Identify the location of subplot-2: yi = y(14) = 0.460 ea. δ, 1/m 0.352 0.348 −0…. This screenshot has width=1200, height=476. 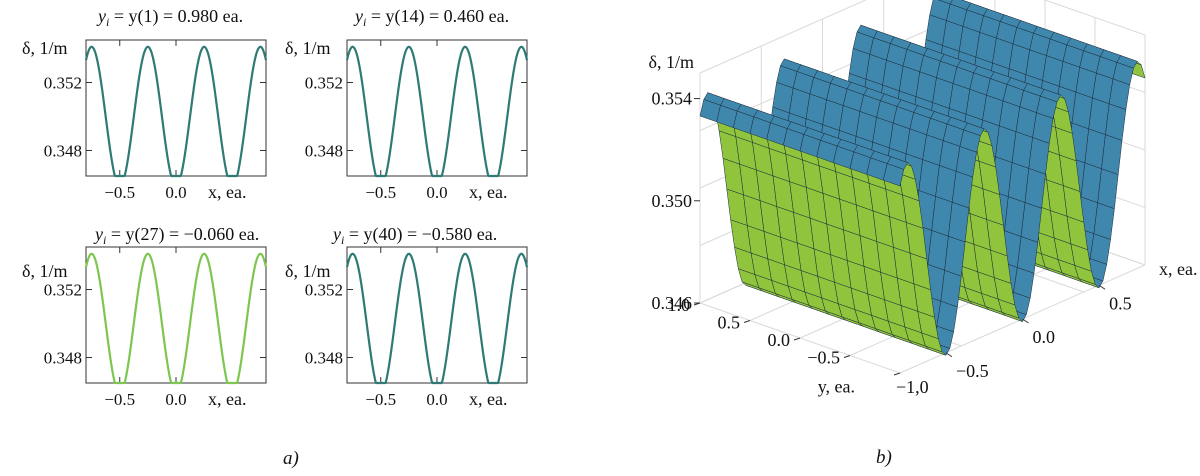
(407, 104).